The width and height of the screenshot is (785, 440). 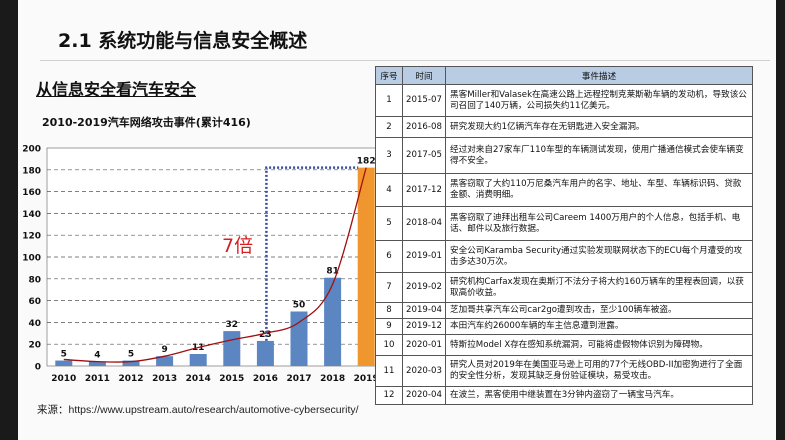 I want to click on row-number: 9, so click(x=389, y=326).